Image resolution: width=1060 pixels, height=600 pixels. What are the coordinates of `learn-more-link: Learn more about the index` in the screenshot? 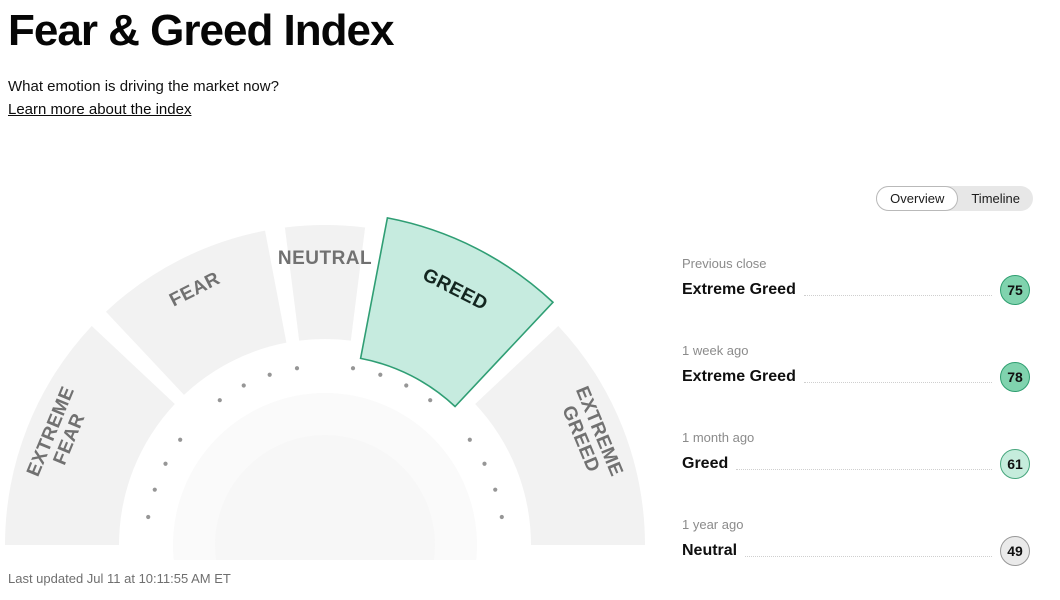 It's located at (100, 109).